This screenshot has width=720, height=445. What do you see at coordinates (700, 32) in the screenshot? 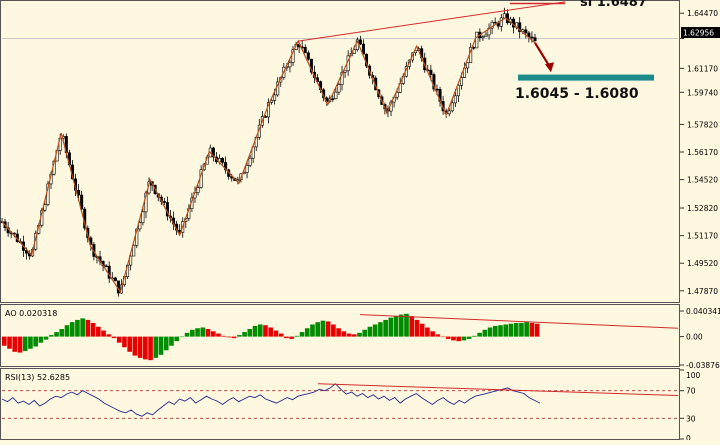
I see `current-price-box` at bounding box center [700, 32].